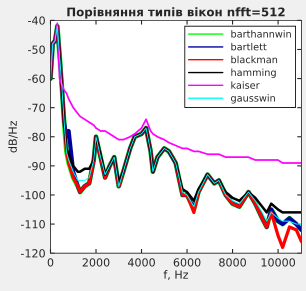  I want to click on y-tick-label: -60, so click(36, 78).